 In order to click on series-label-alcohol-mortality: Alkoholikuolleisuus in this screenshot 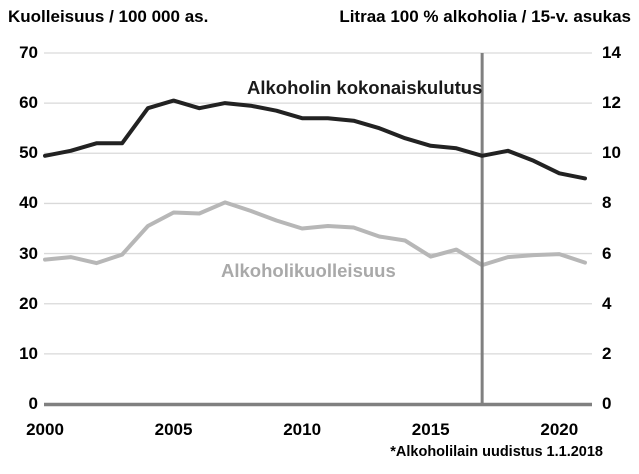, I will do `click(308, 270)`.